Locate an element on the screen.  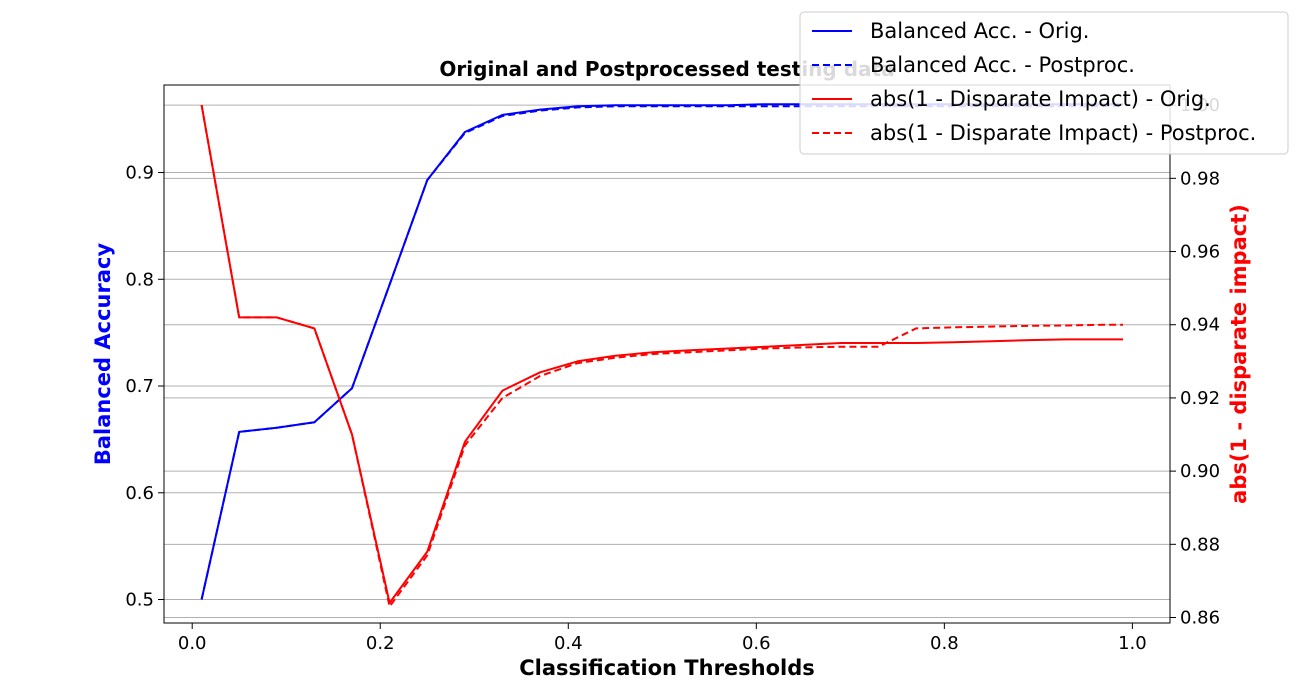
y-right-axis-label: abs(1 - disparate impact) is located at coordinates (1239, 354).